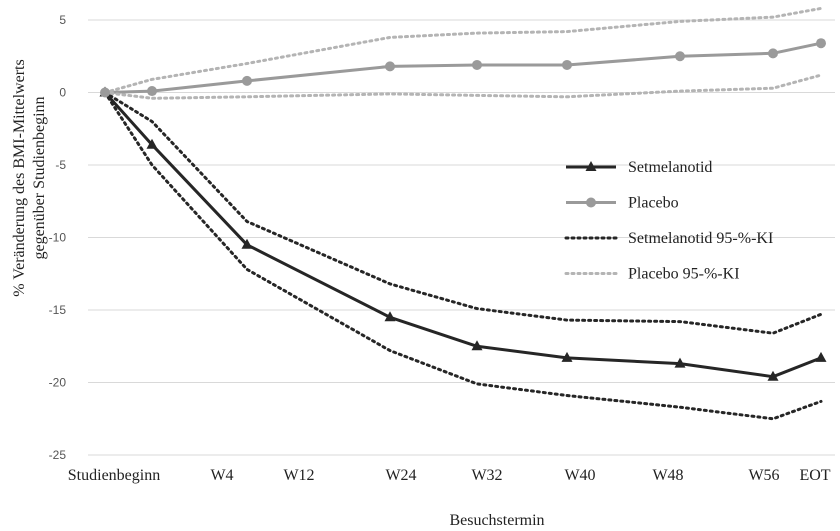 The image size is (840, 531). I want to click on legend-item: Placebo, so click(622, 203).